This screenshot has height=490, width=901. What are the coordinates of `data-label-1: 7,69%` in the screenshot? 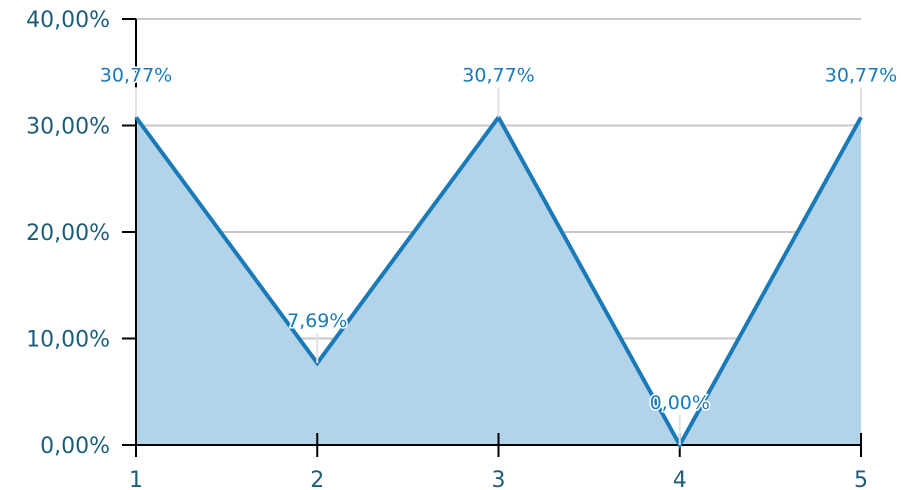 It's located at (317, 321).